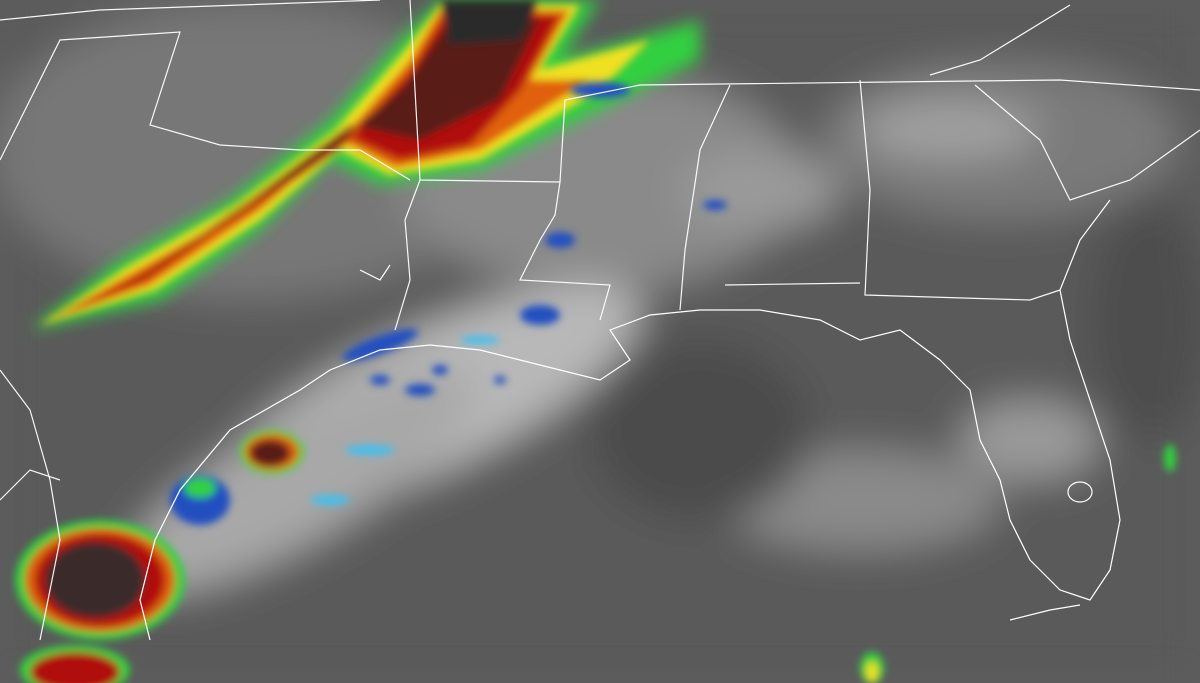  Describe the element at coordinates (435, 405) in the screenshot. I see `convection-cells-gulf` at that location.